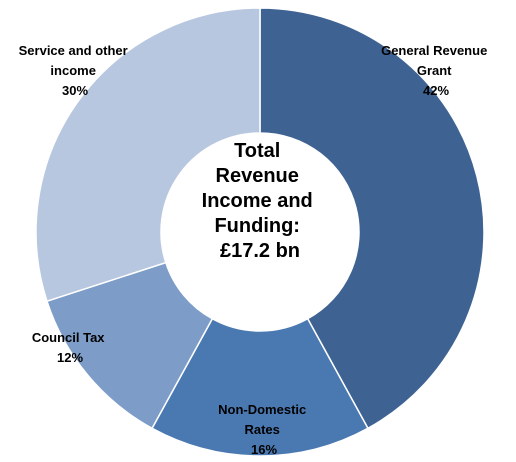 The height and width of the screenshot is (462, 516). Describe the element at coordinates (257, 151) in the screenshot. I see `center-line-1: Total` at that location.